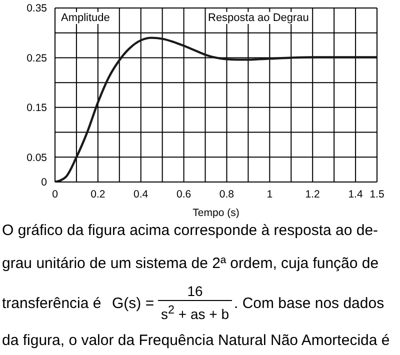 This screenshot has height=355, width=400. What do you see at coordinates (196, 340) in the screenshot?
I see `text: da figura, o valor da Frequência Natural Não Amortecida é` at bounding box center [196, 340].